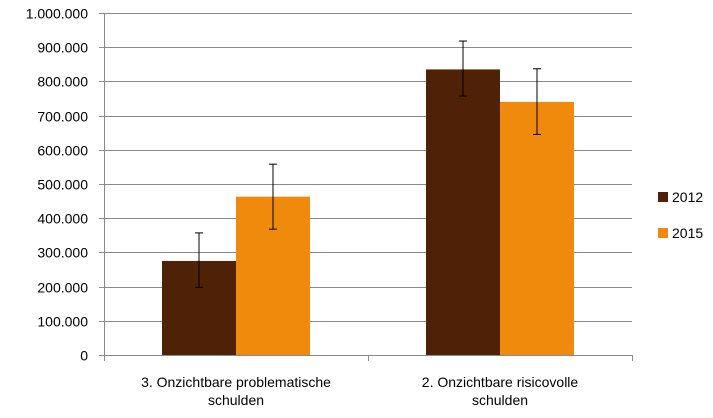 The height and width of the screenshot is (418, 713). I want to click on legend-swatch-2012, so click(663, 197).